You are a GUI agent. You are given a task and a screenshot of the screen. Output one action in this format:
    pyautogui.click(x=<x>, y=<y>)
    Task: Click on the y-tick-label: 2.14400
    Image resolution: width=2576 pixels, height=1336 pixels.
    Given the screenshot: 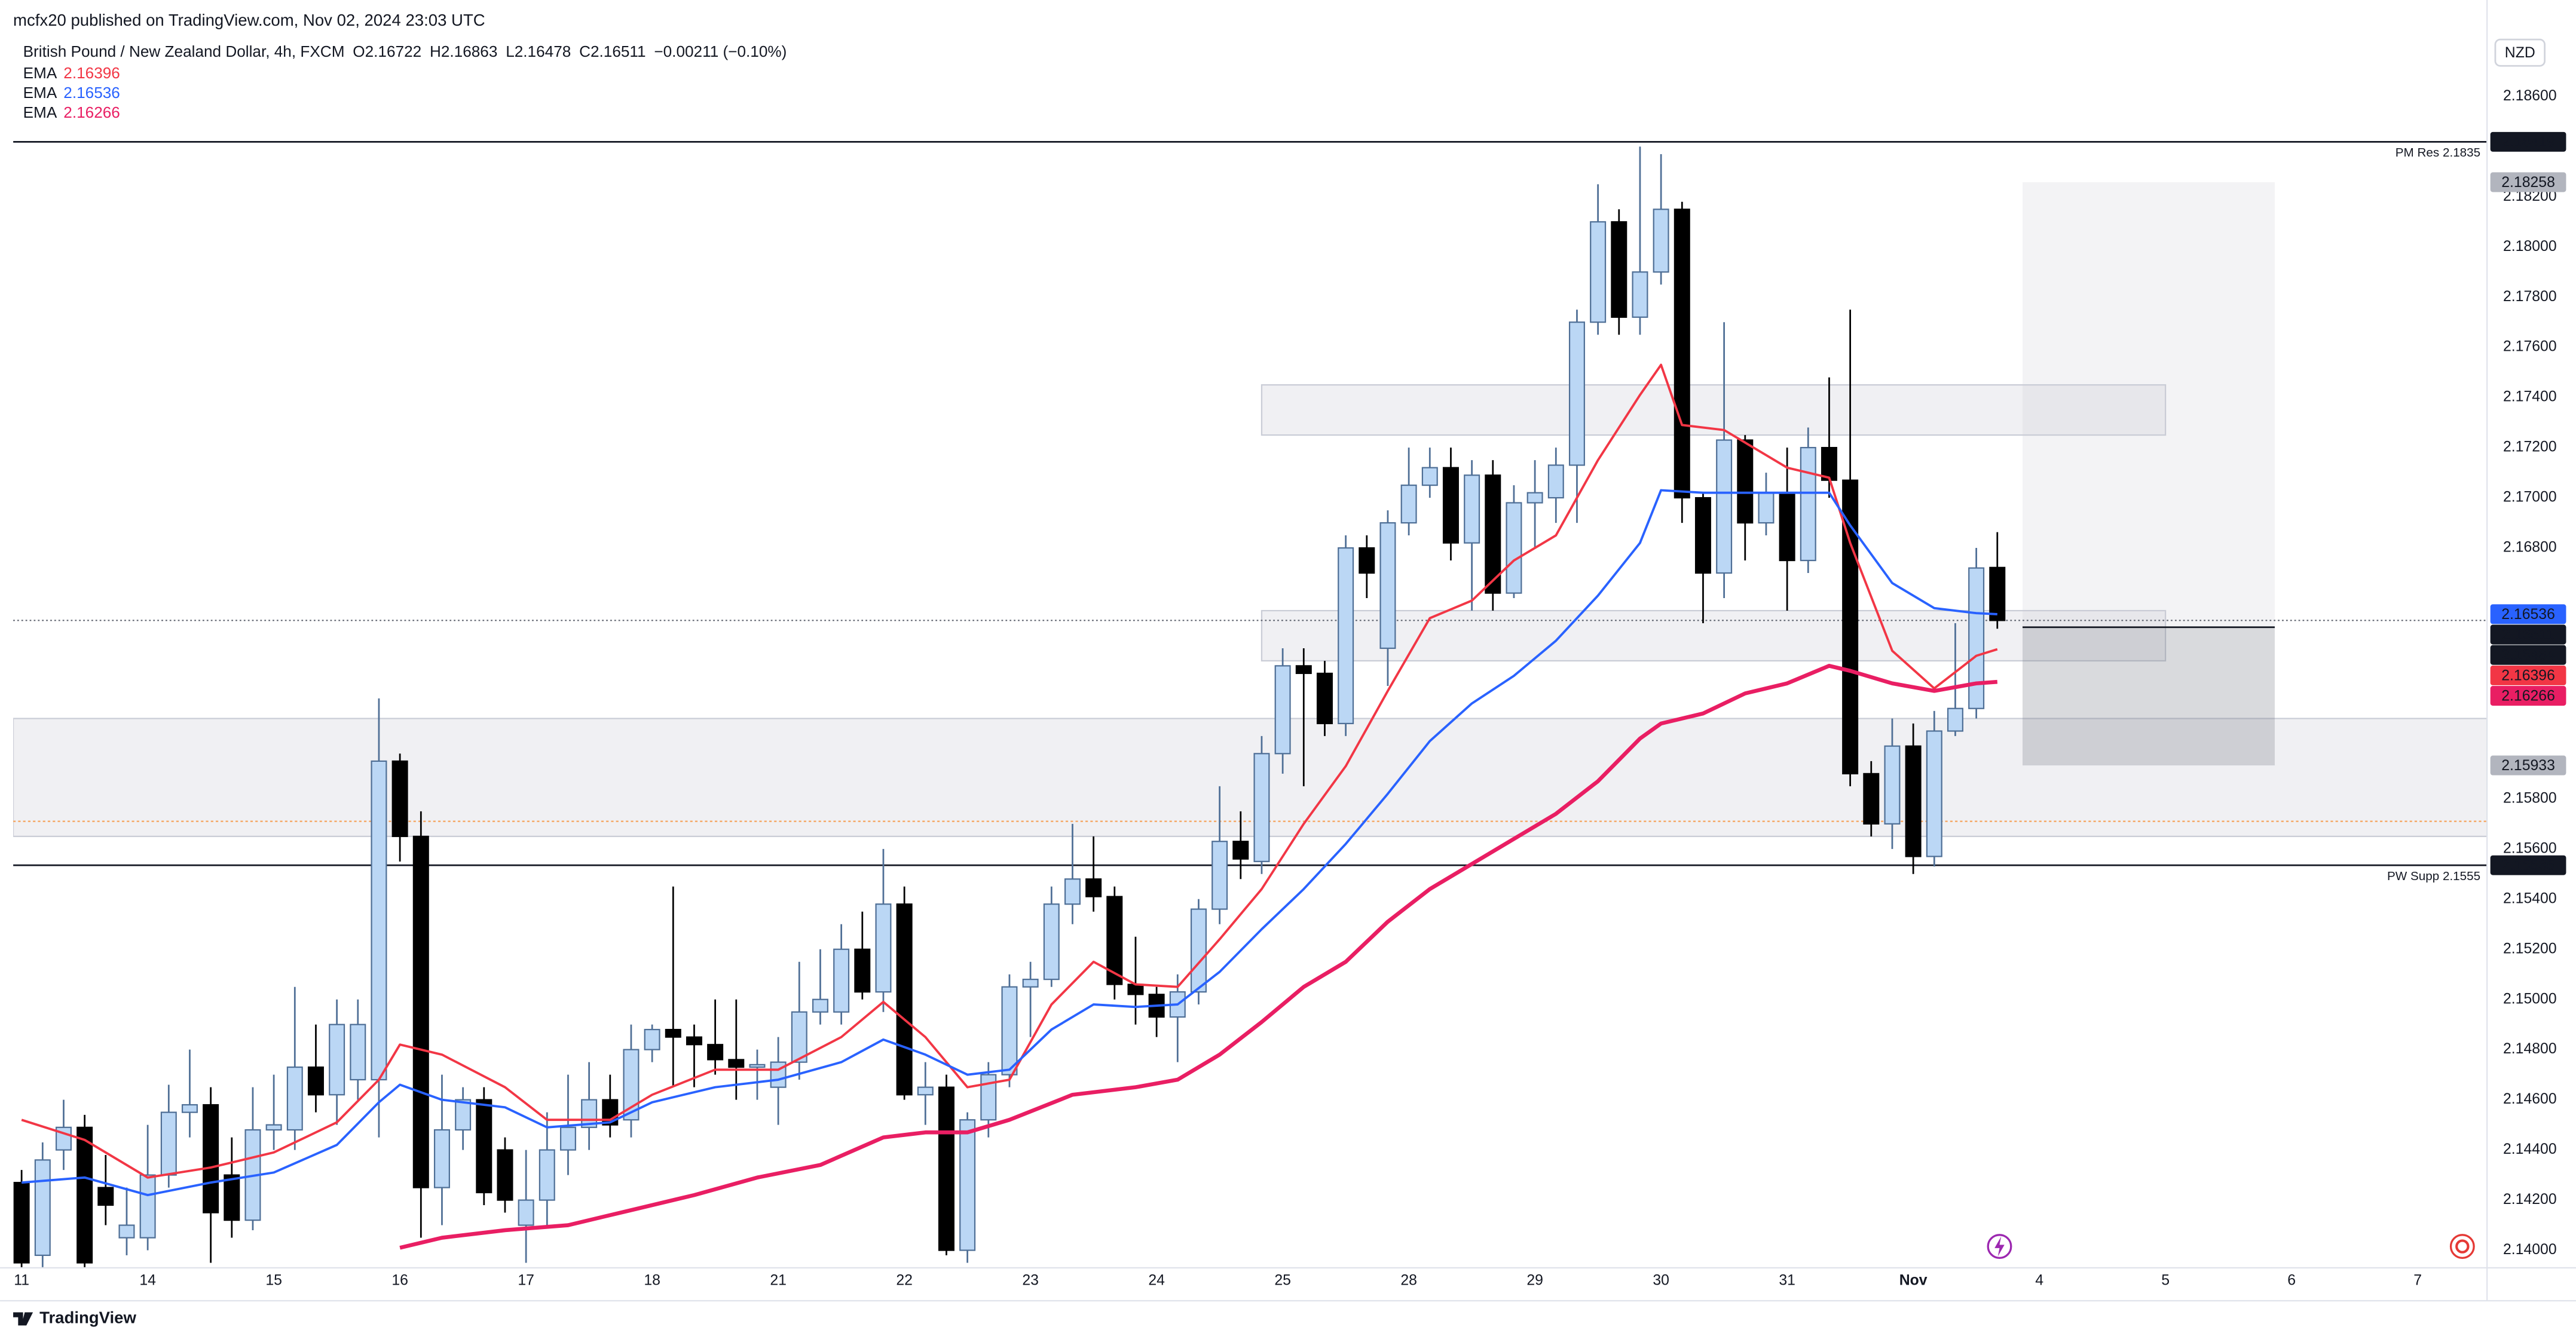 What is the action you would take?
    pyautogui.click(x=2530, y=1149)
    